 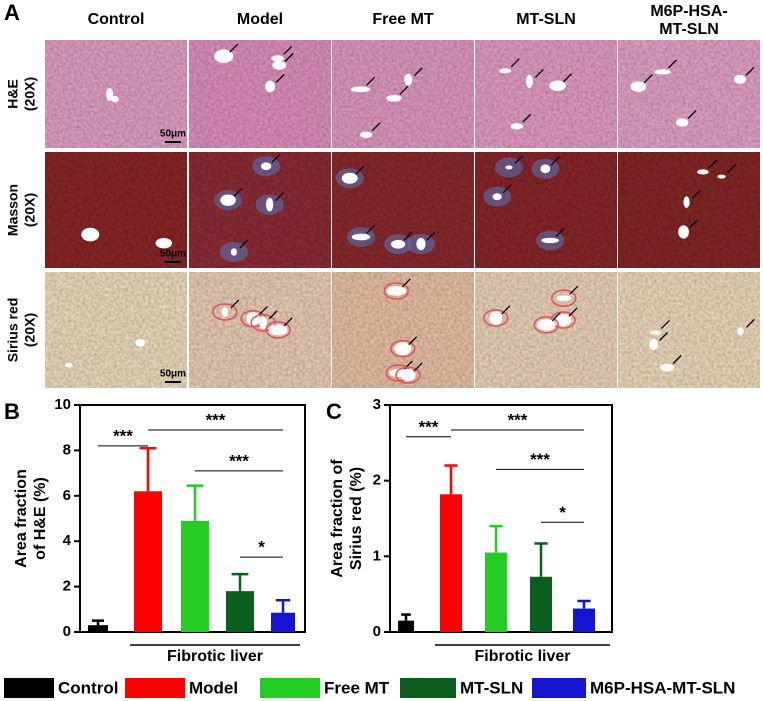 What do you see at coordinates (13, 94) in the screenshot?
I see `row-label: H&E` at bounding box center [13, 94].